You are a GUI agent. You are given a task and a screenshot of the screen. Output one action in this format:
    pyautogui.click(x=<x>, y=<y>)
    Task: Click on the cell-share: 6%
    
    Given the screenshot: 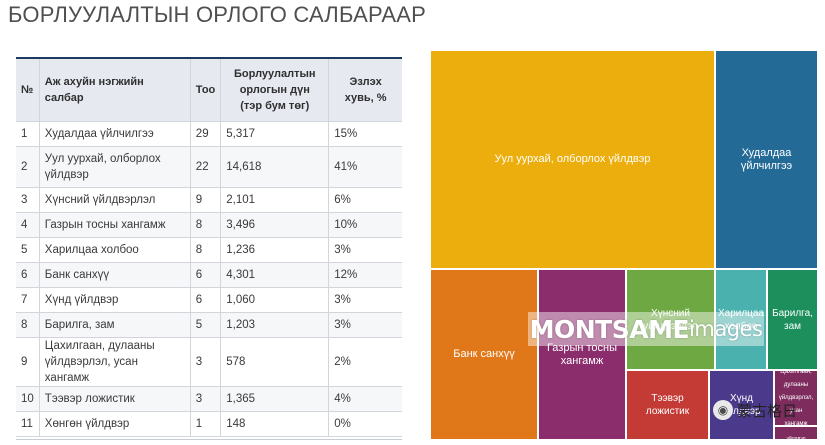 What is the action you would take?
    pyautogui.click(x=365, y=200)
    